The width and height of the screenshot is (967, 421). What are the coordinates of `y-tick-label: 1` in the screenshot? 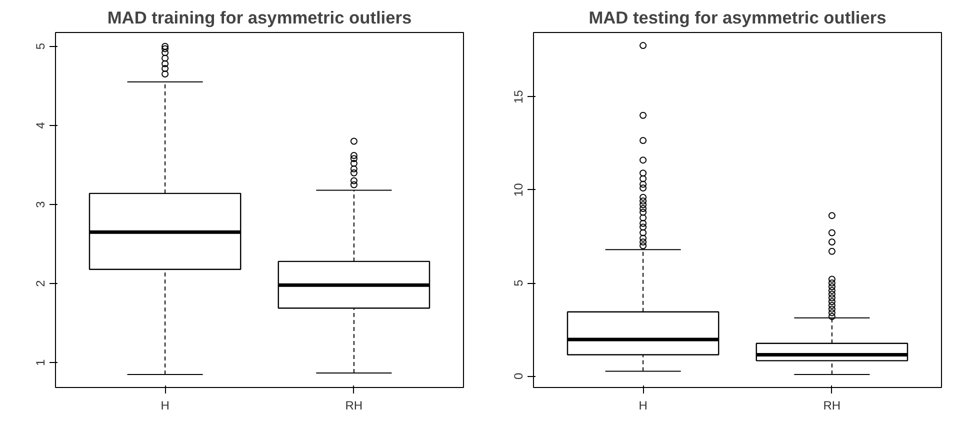 It's located at (41, 362).